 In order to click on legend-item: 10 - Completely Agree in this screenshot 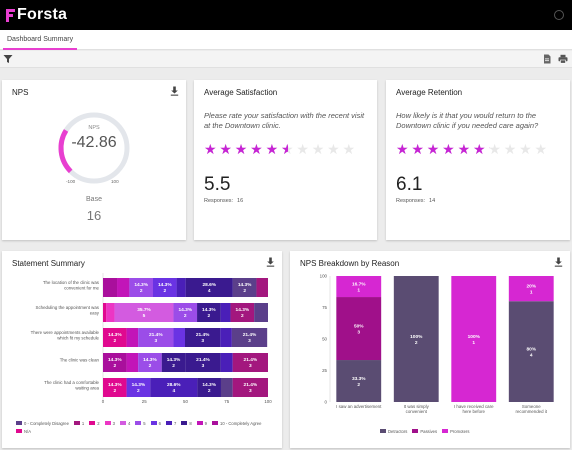, I will do `click(236, 423)`.